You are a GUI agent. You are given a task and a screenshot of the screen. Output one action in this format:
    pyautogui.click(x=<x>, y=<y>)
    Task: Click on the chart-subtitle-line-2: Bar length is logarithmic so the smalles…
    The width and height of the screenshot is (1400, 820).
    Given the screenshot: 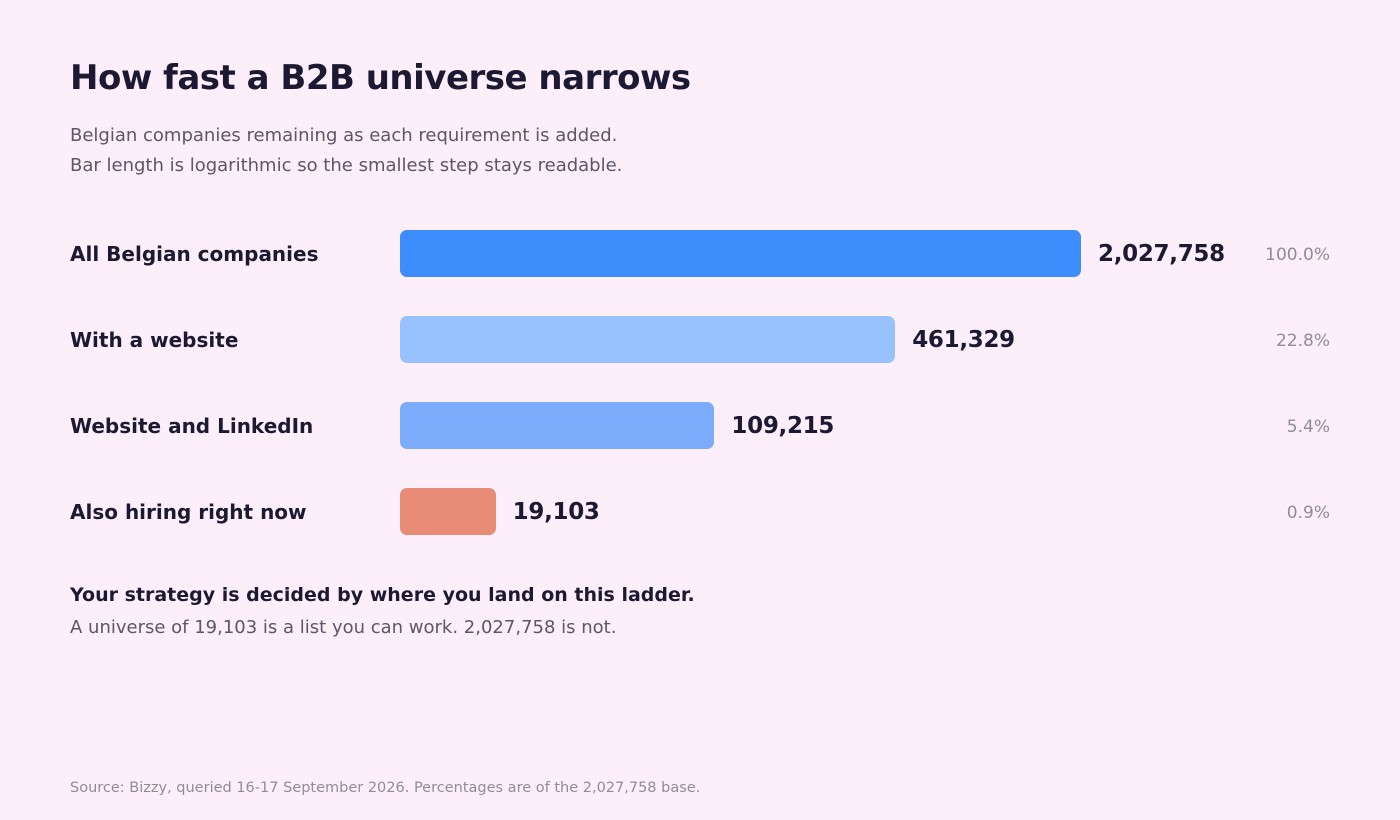 What is the action you would take?
    pyautogui.click(x=346, y=165)
    